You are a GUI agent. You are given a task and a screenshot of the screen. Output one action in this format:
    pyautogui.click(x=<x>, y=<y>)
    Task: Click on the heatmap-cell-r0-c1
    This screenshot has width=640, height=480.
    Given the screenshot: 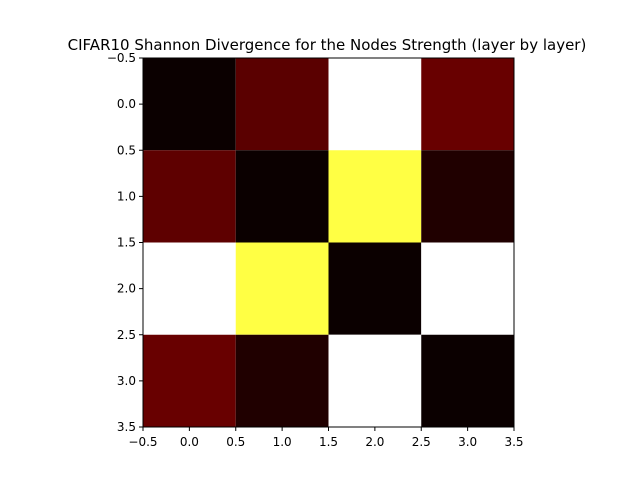 What is the action you would take?
    pyautogui.click(x=282, y=104)
    